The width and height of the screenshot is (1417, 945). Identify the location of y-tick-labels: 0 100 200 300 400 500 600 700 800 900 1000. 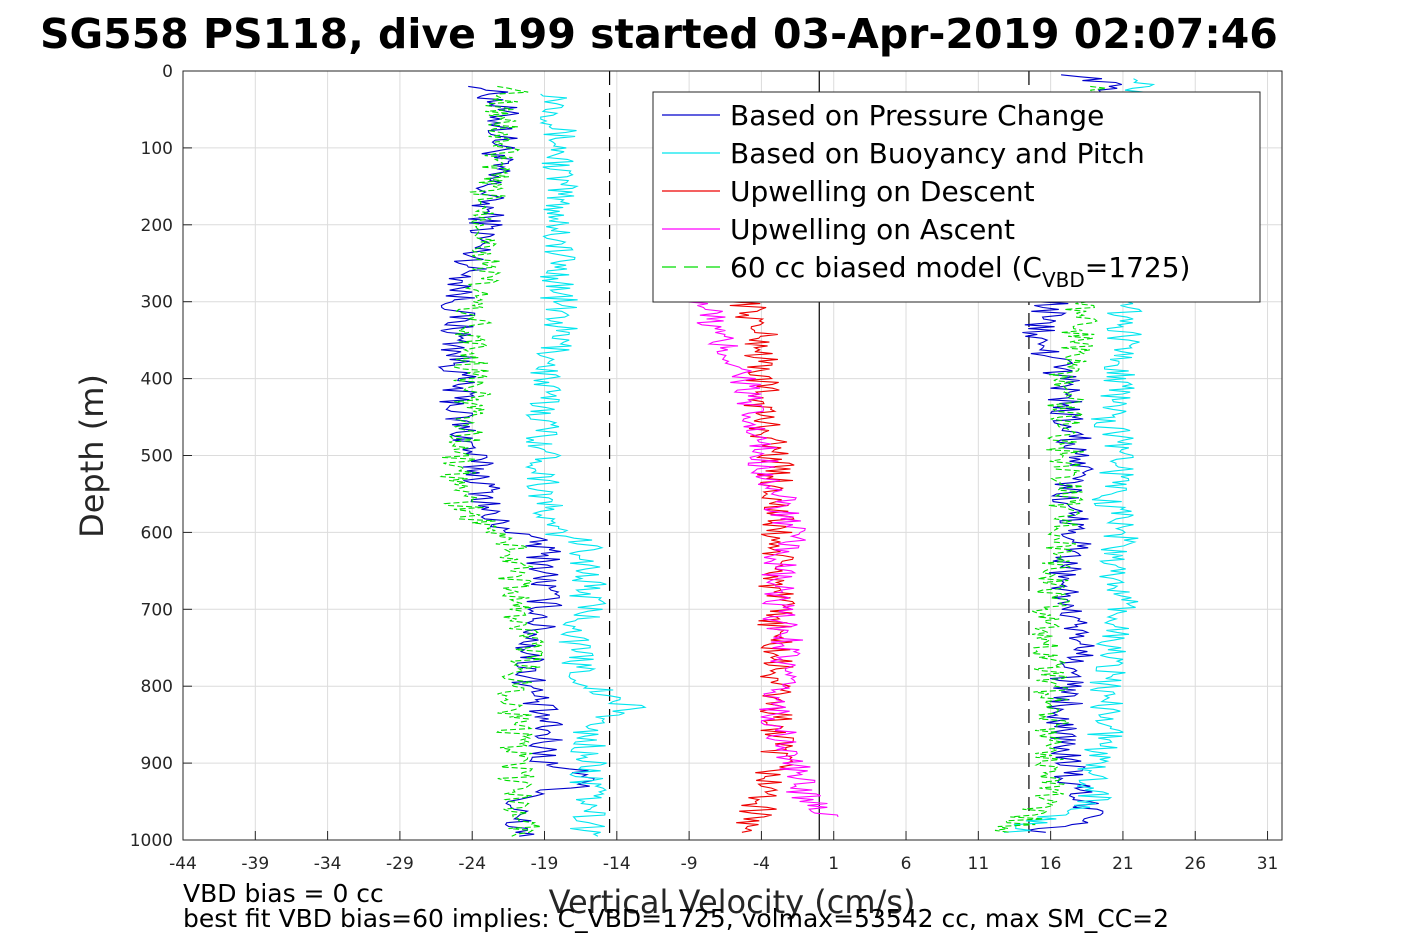
(161, 456).